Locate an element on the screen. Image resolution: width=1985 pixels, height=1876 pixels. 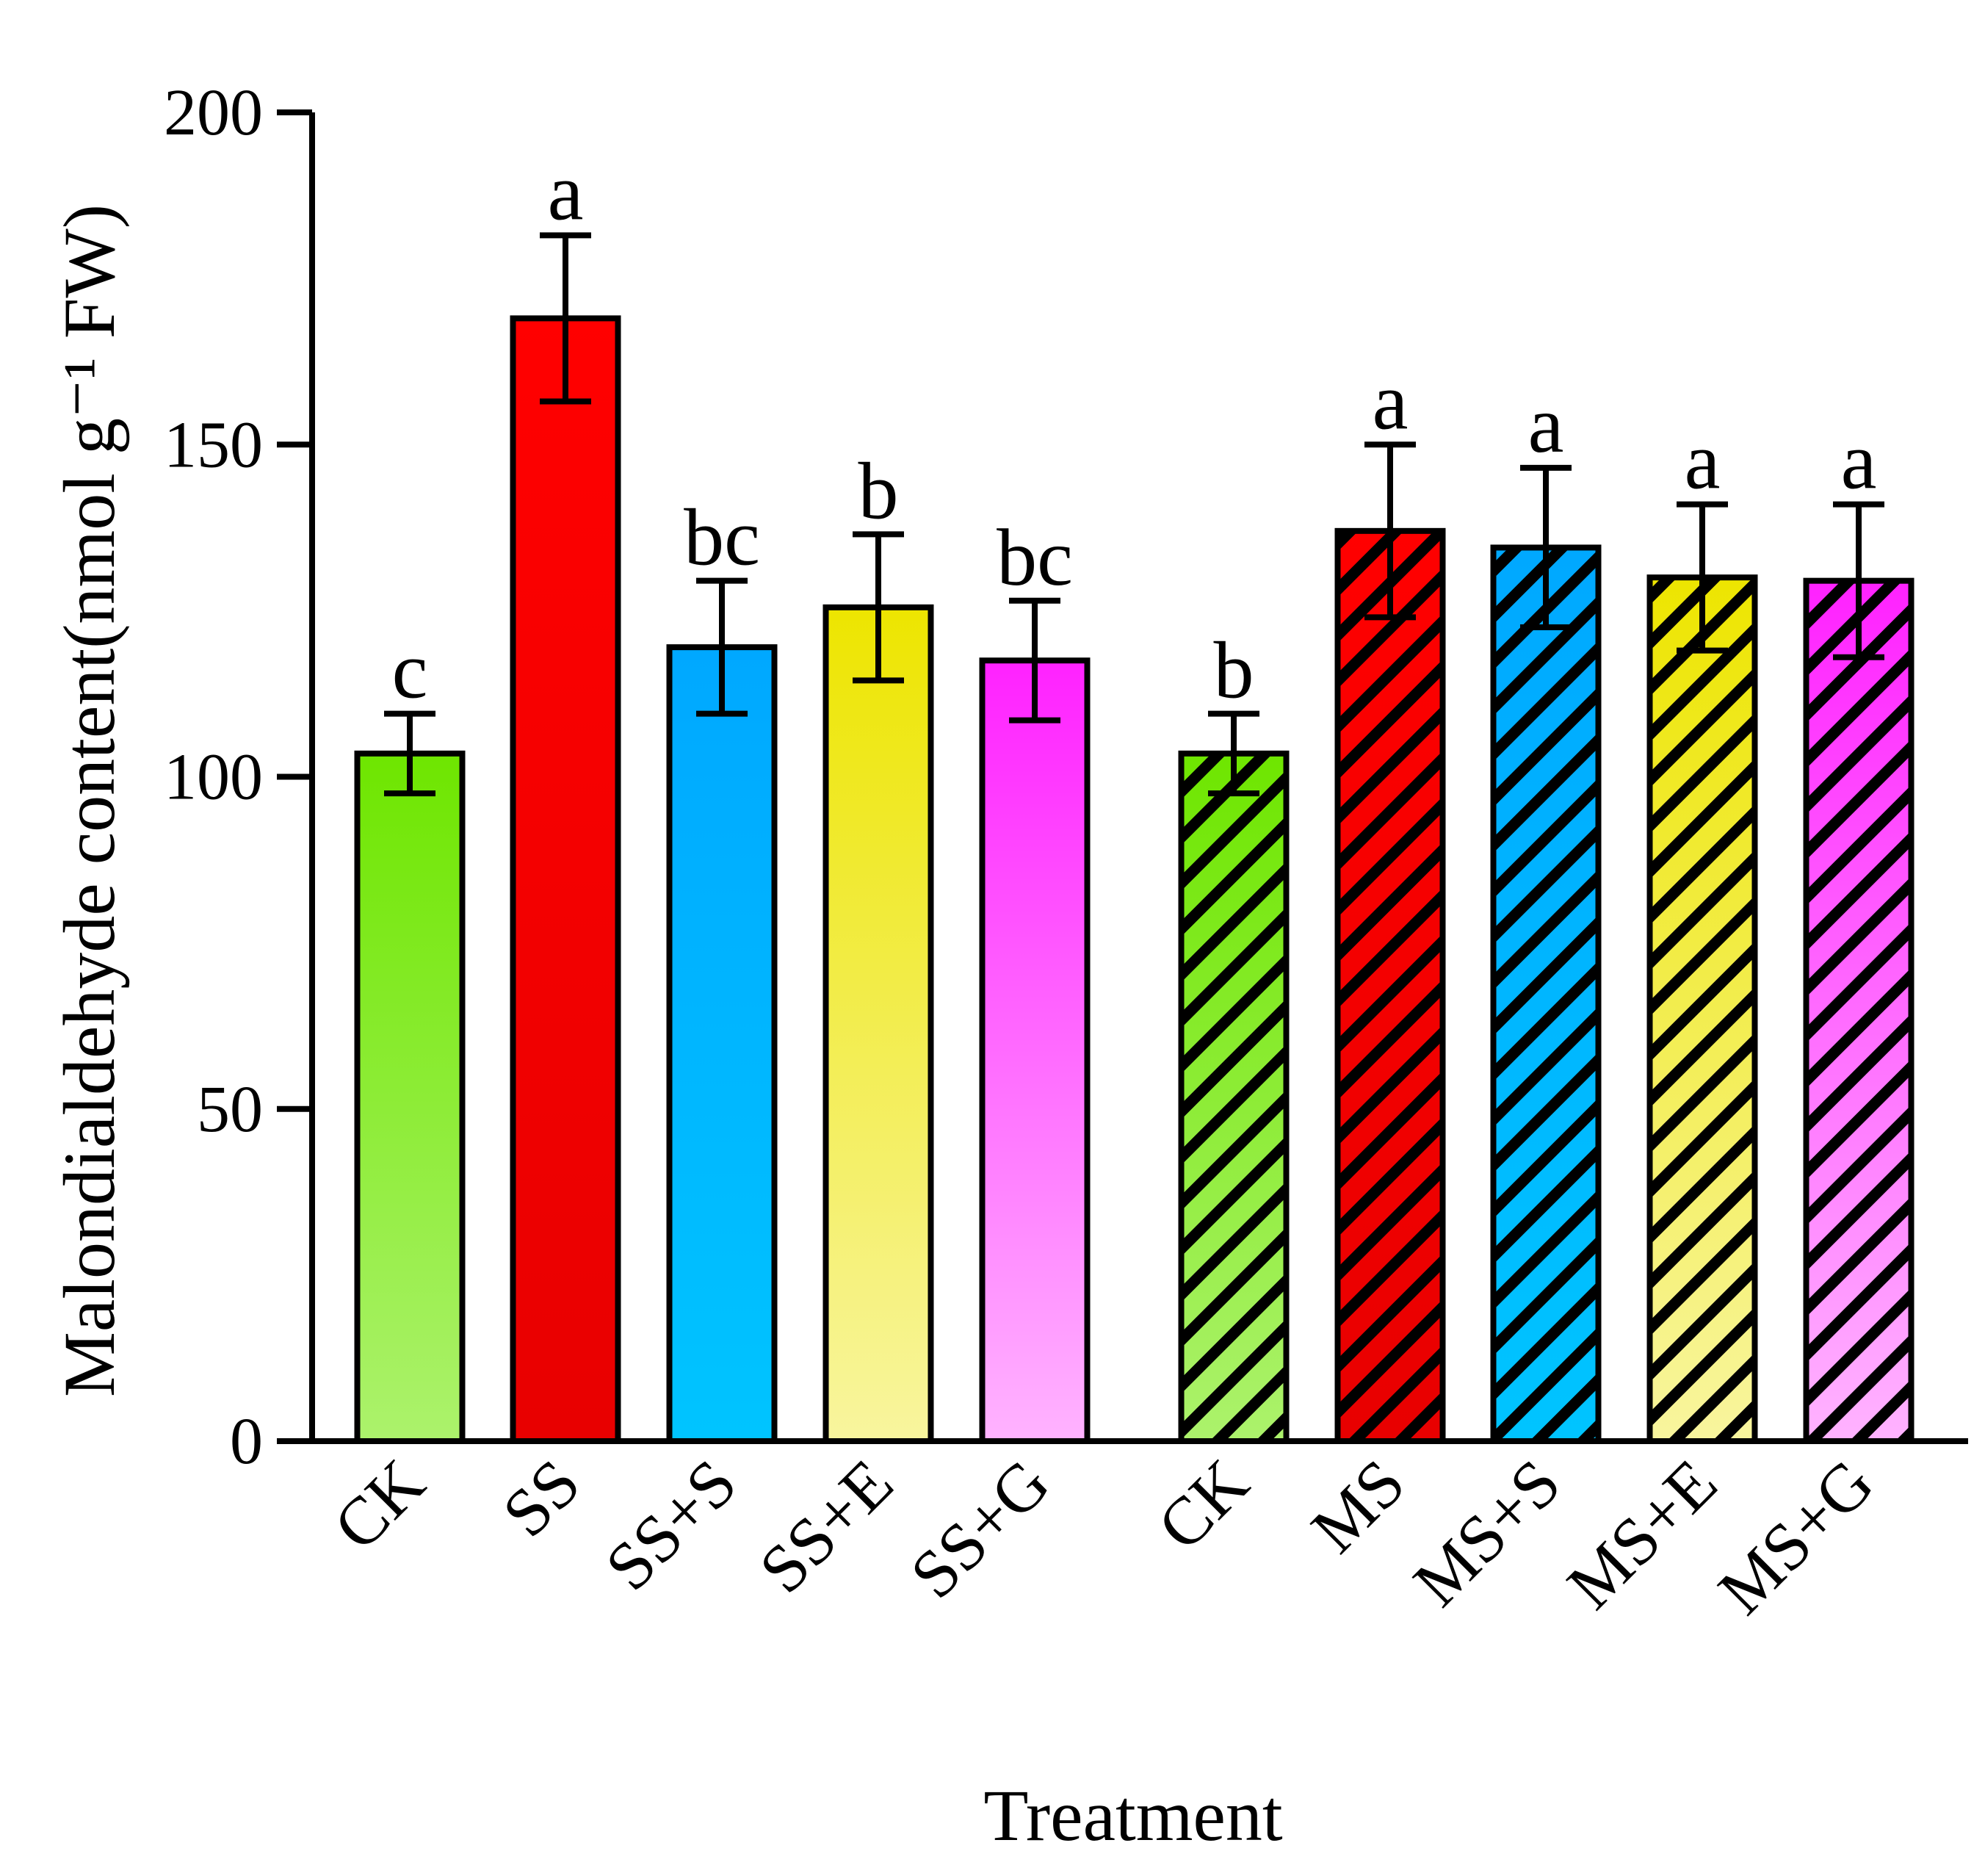
x-tick-label: SS is located at coordinates (541, 1498).